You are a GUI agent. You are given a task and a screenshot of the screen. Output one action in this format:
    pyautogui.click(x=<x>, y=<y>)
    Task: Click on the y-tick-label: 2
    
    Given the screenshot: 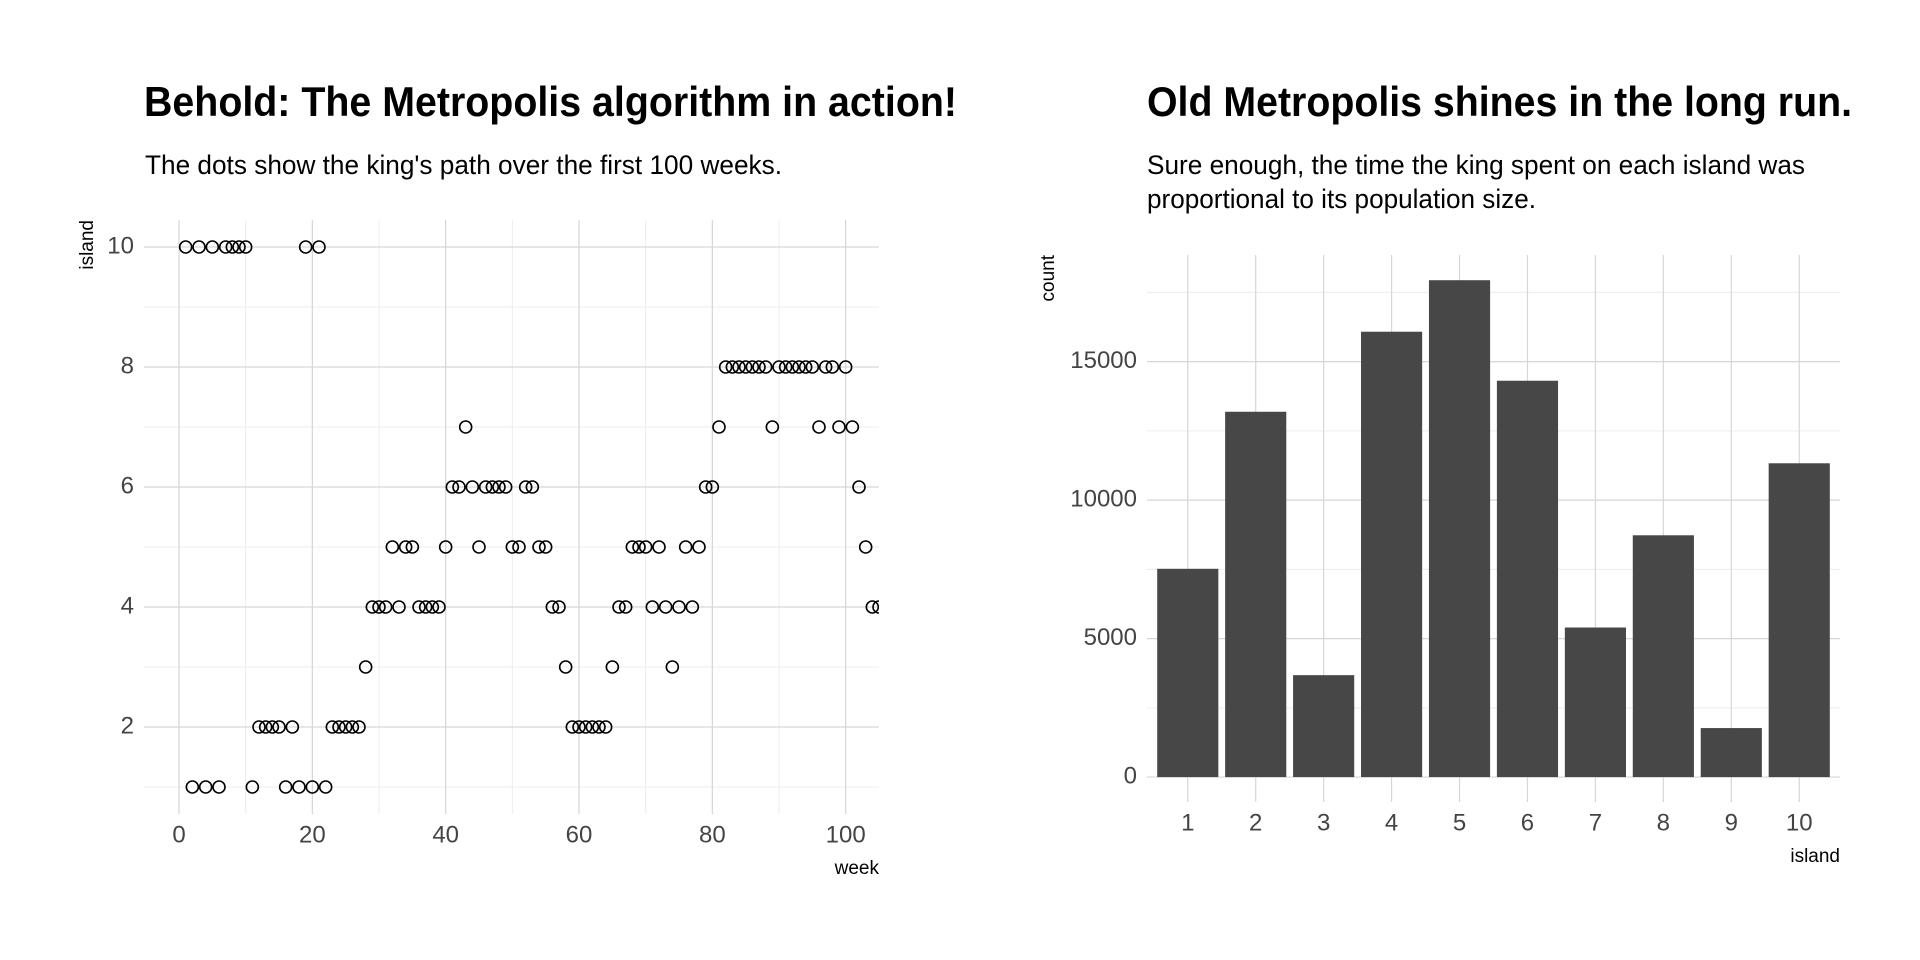 What is the action you would take?
    pyautogui.click(x=127, y=725)
    